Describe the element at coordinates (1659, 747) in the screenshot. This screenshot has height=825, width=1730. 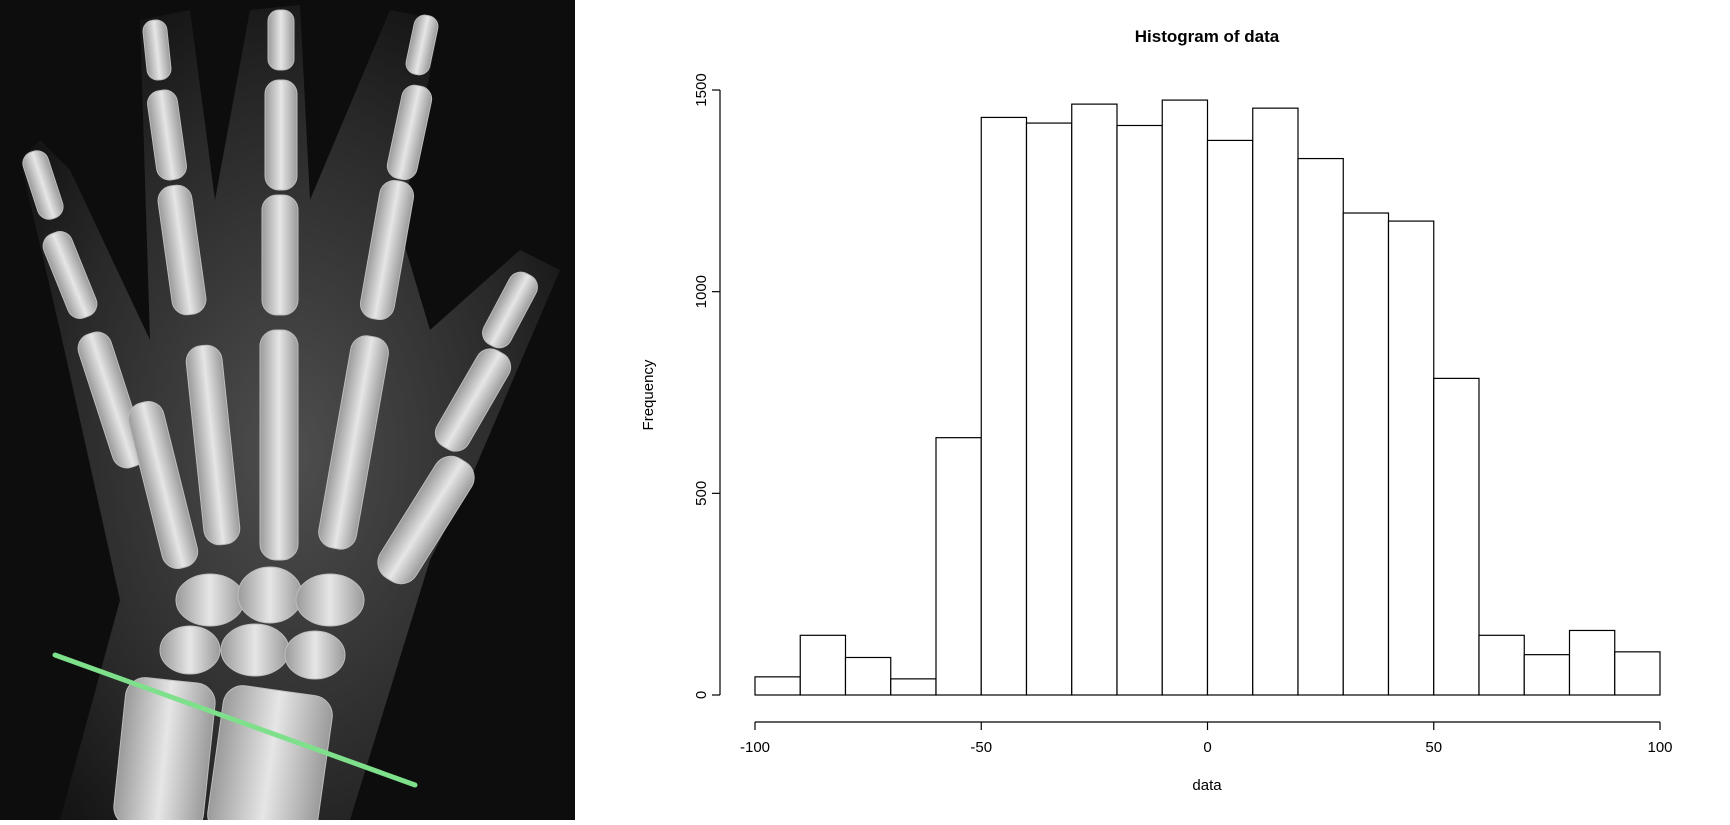
I see `x-tick-label: 100` at that location.